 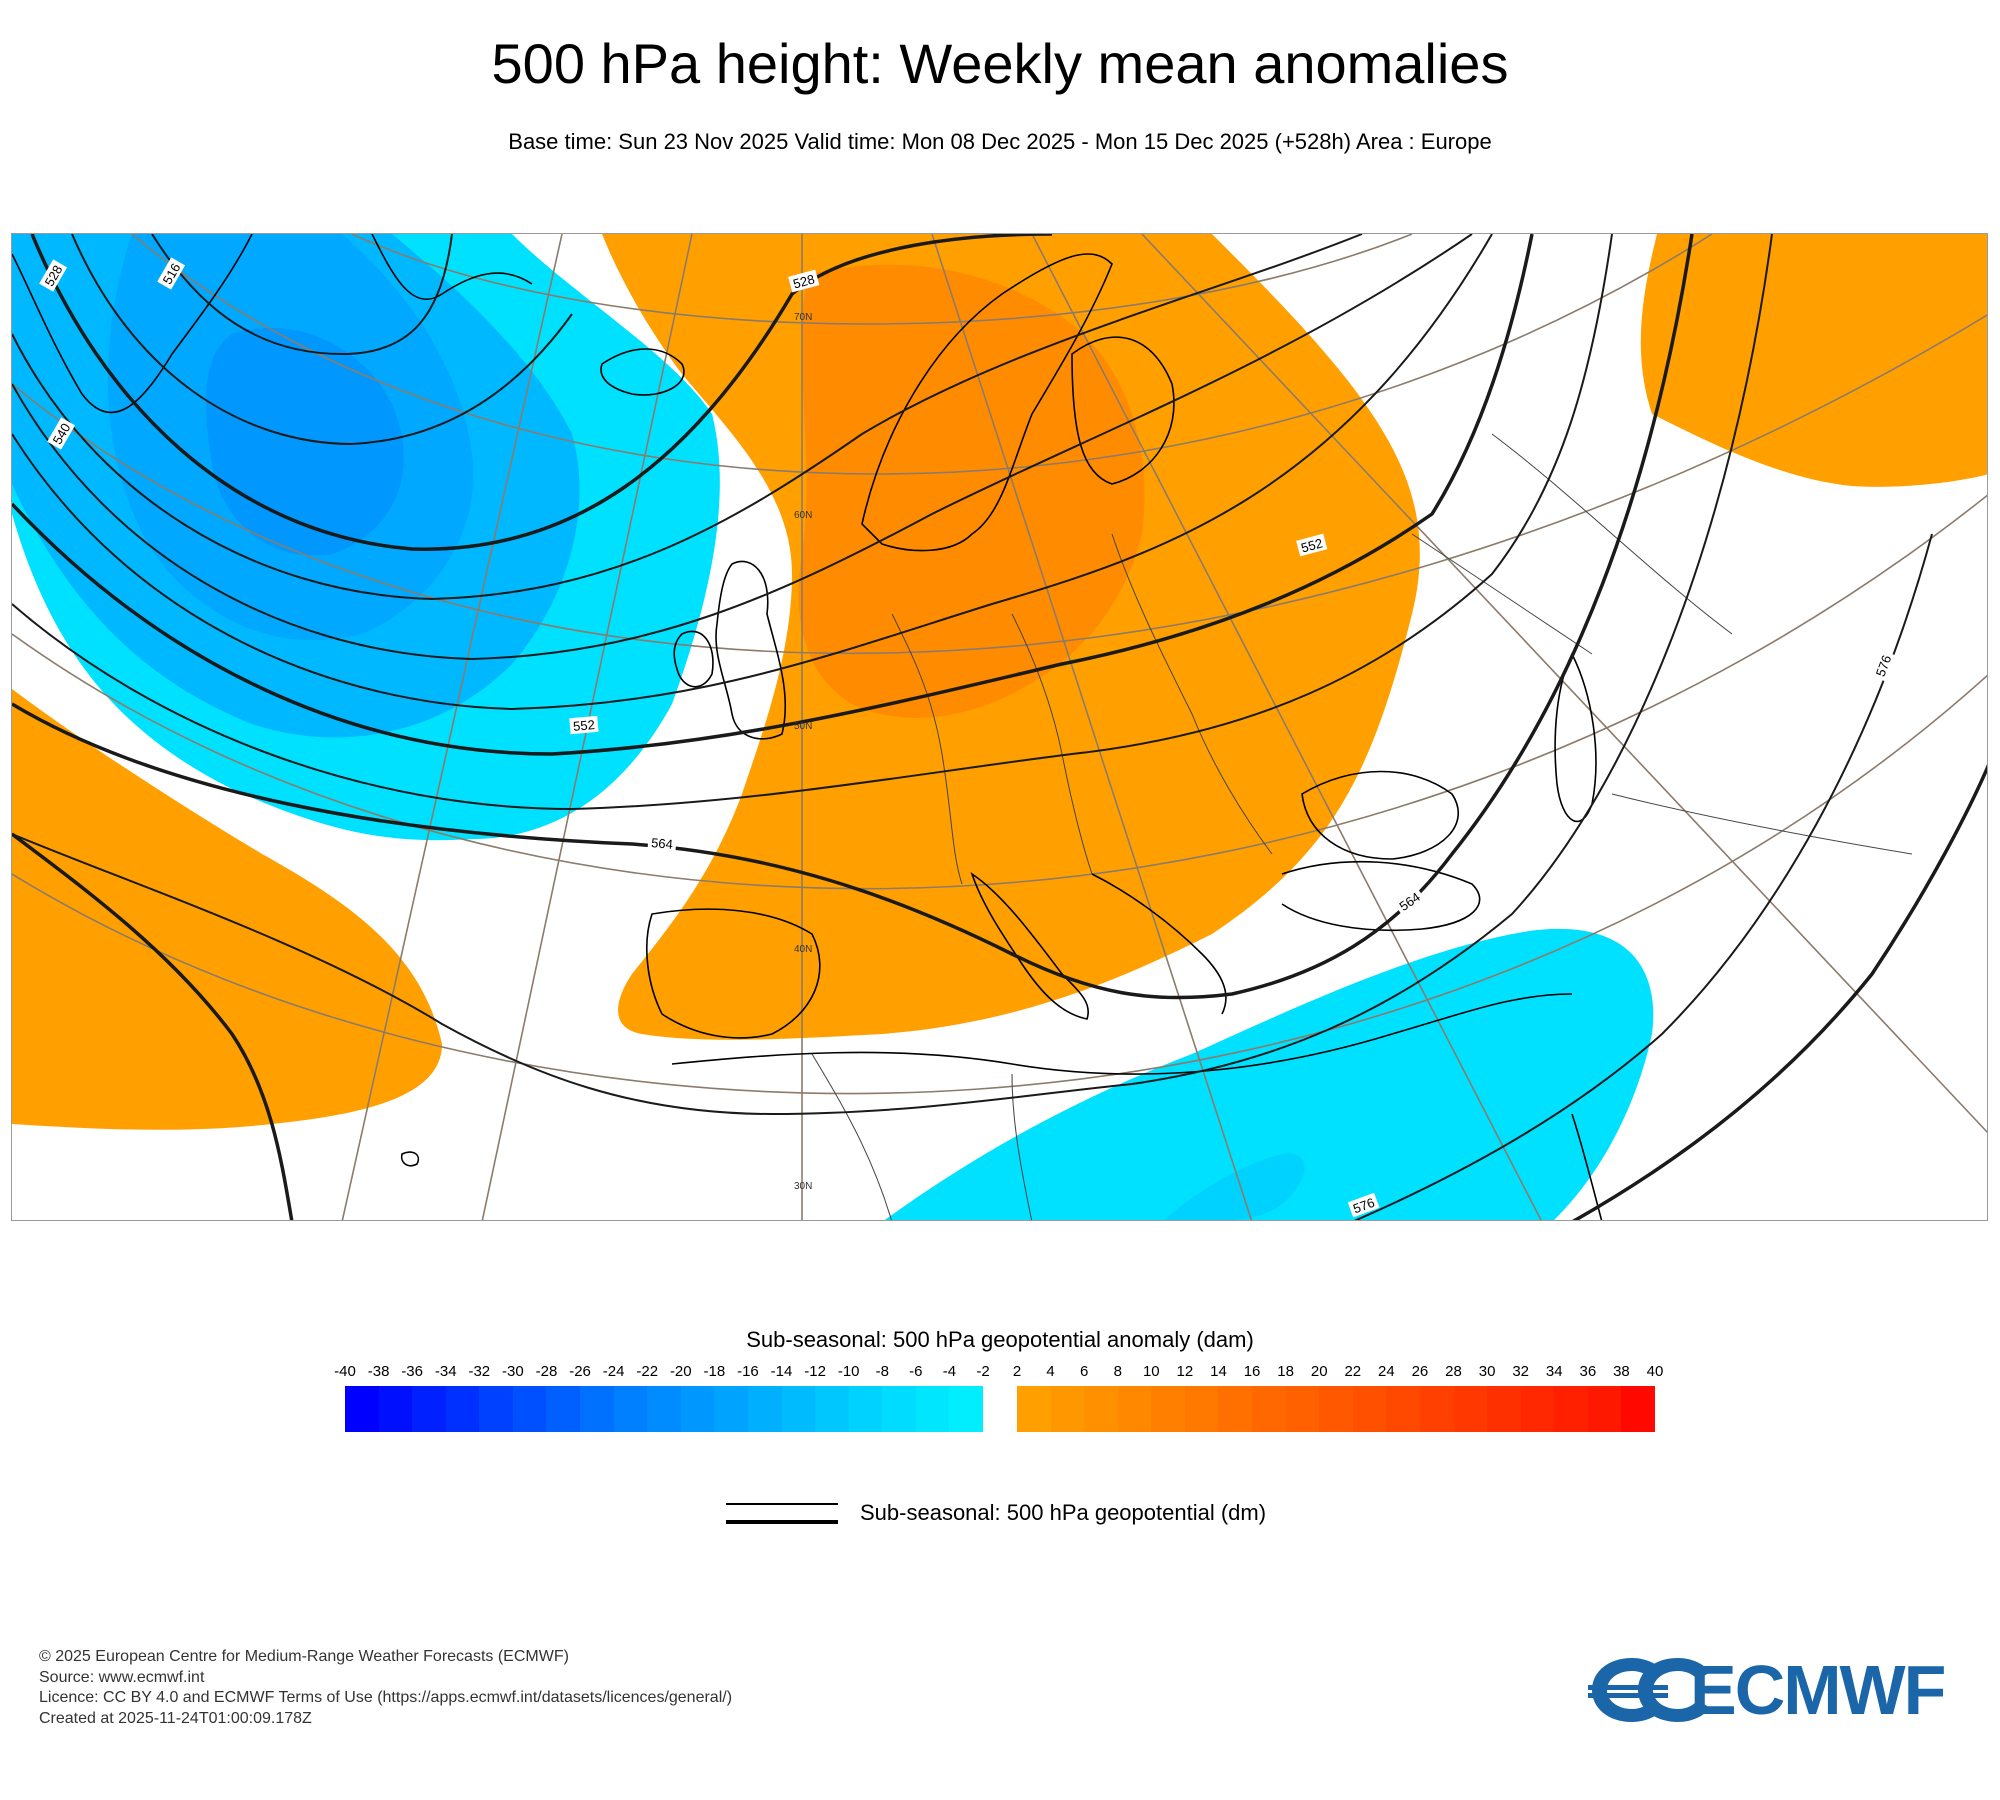 I want to click on colorbar-tick-label: -26, so click(x=580, y=1371).